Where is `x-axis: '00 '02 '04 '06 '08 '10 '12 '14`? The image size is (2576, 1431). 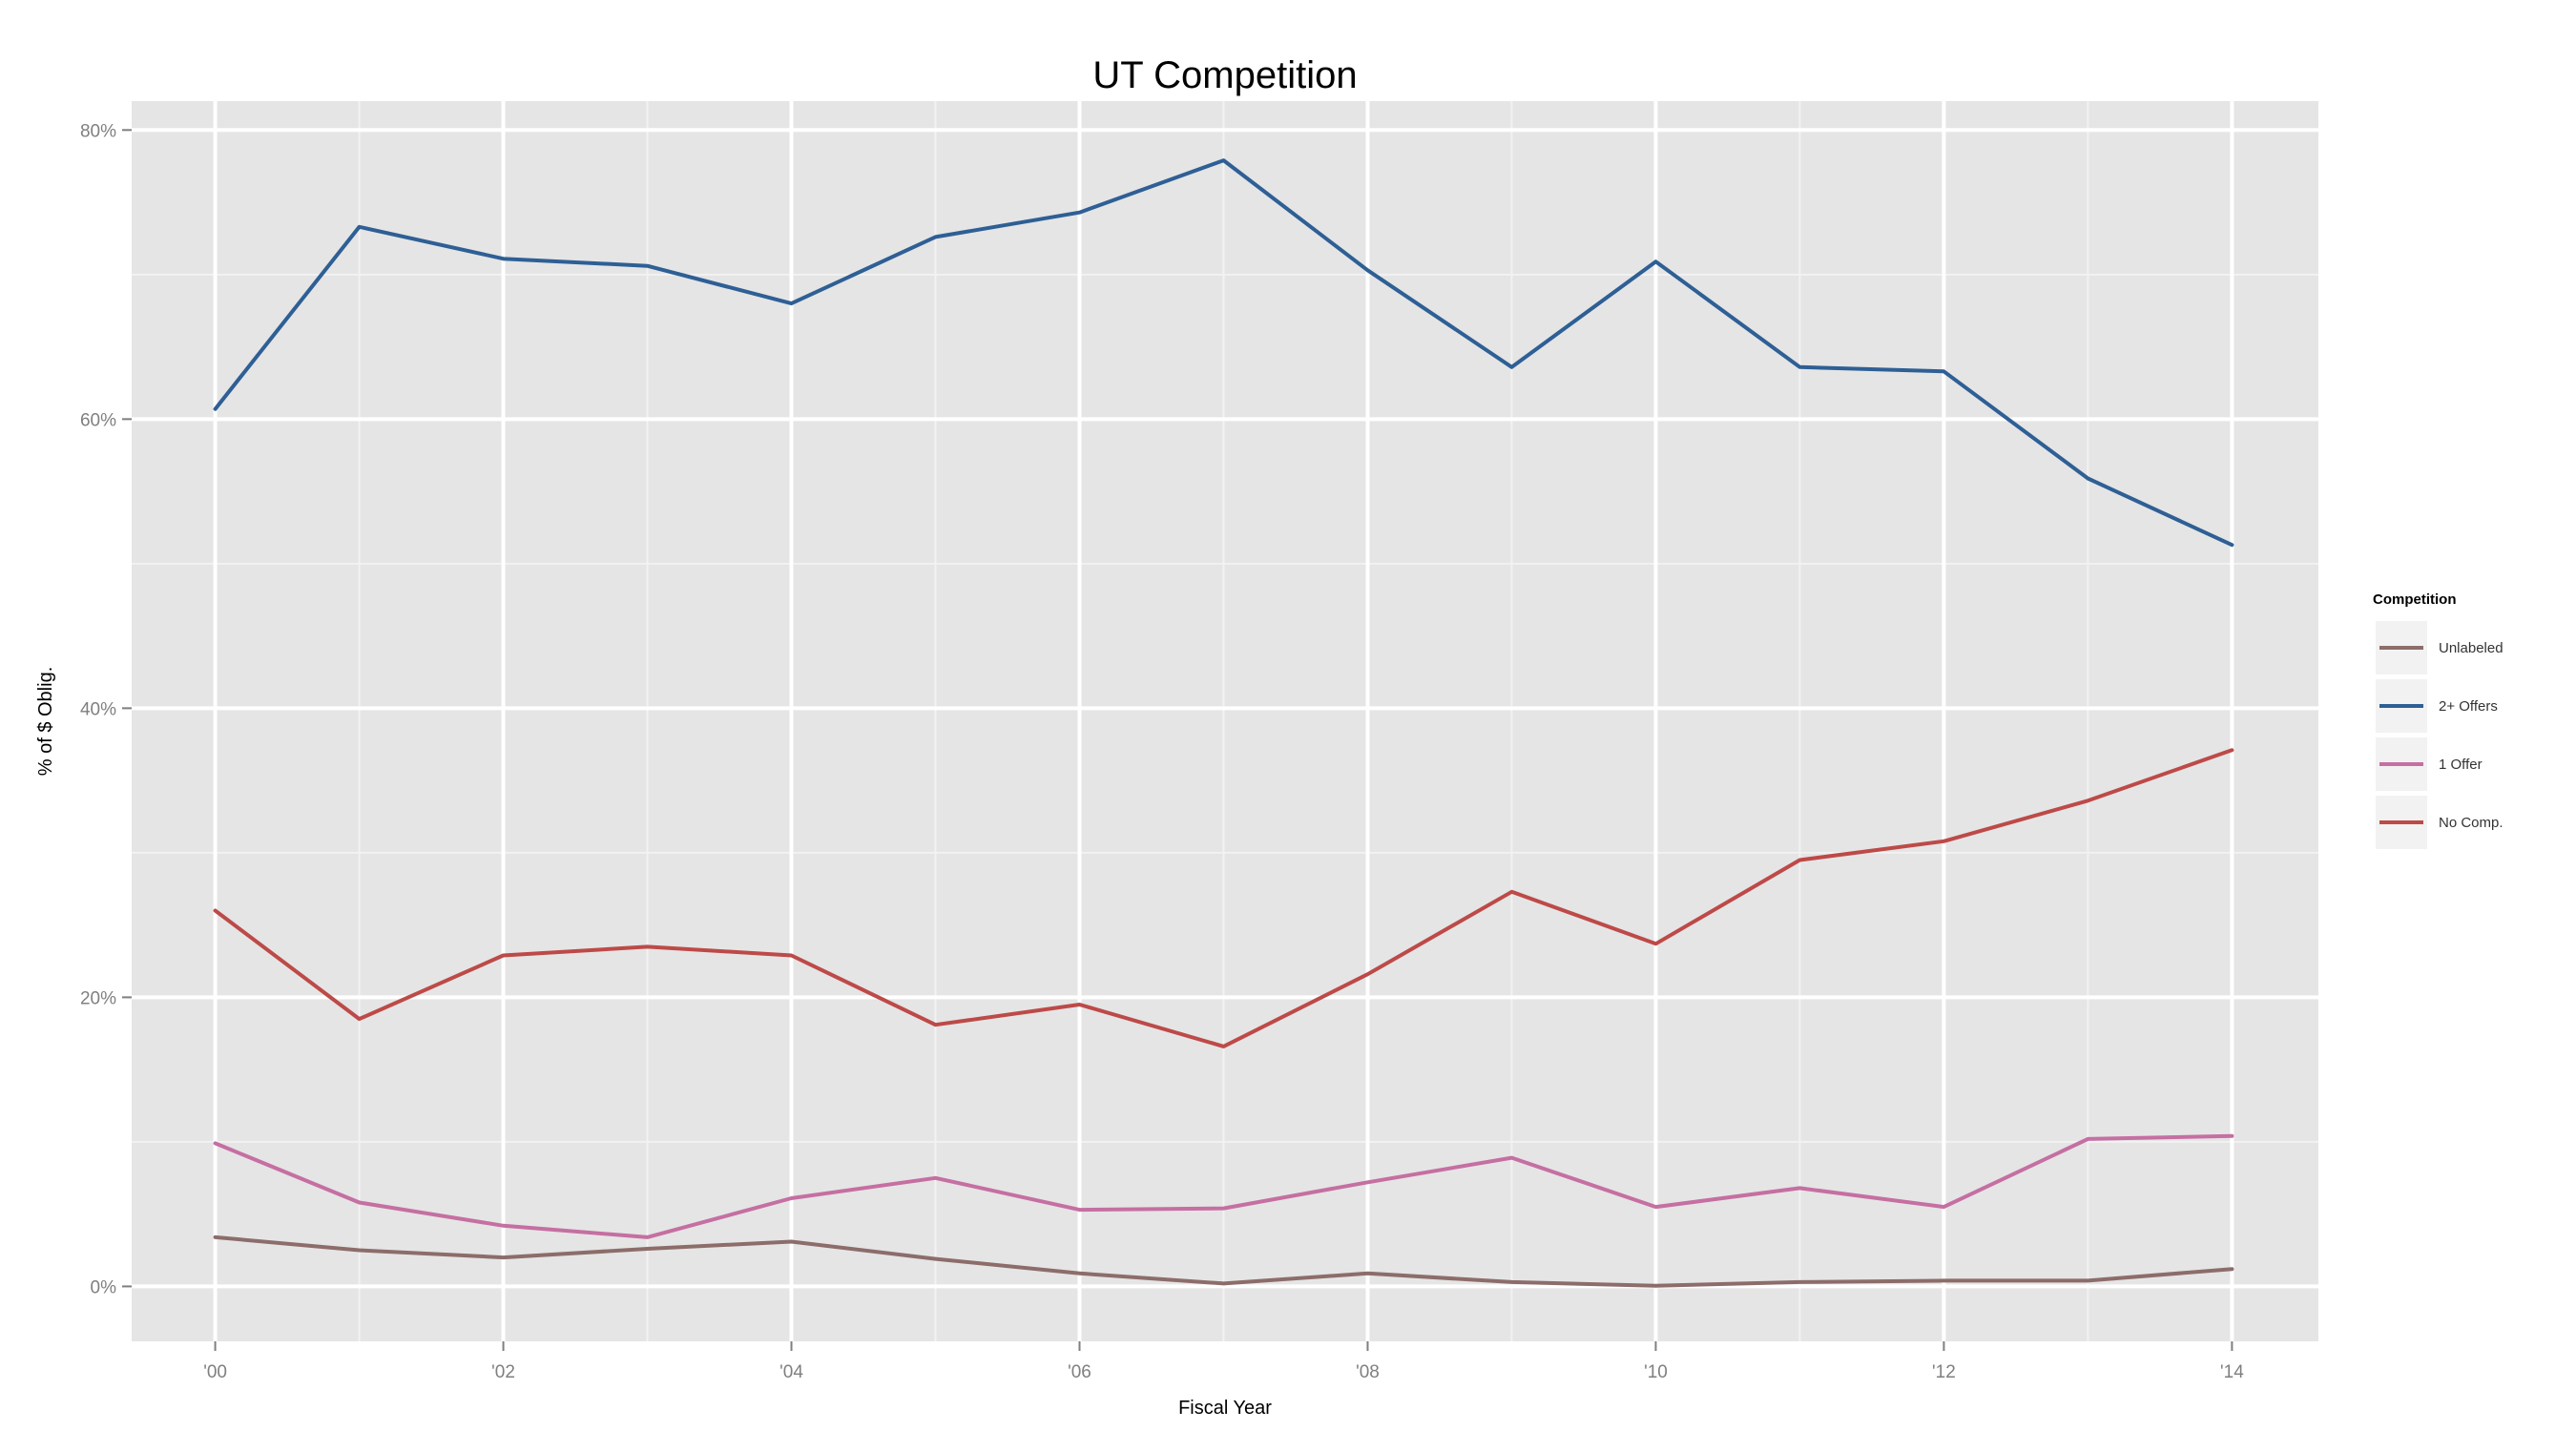
x-axis: '00 '02 '04 '06 '08 '10 '12 '14 is located at coordinates (1223, 1361).